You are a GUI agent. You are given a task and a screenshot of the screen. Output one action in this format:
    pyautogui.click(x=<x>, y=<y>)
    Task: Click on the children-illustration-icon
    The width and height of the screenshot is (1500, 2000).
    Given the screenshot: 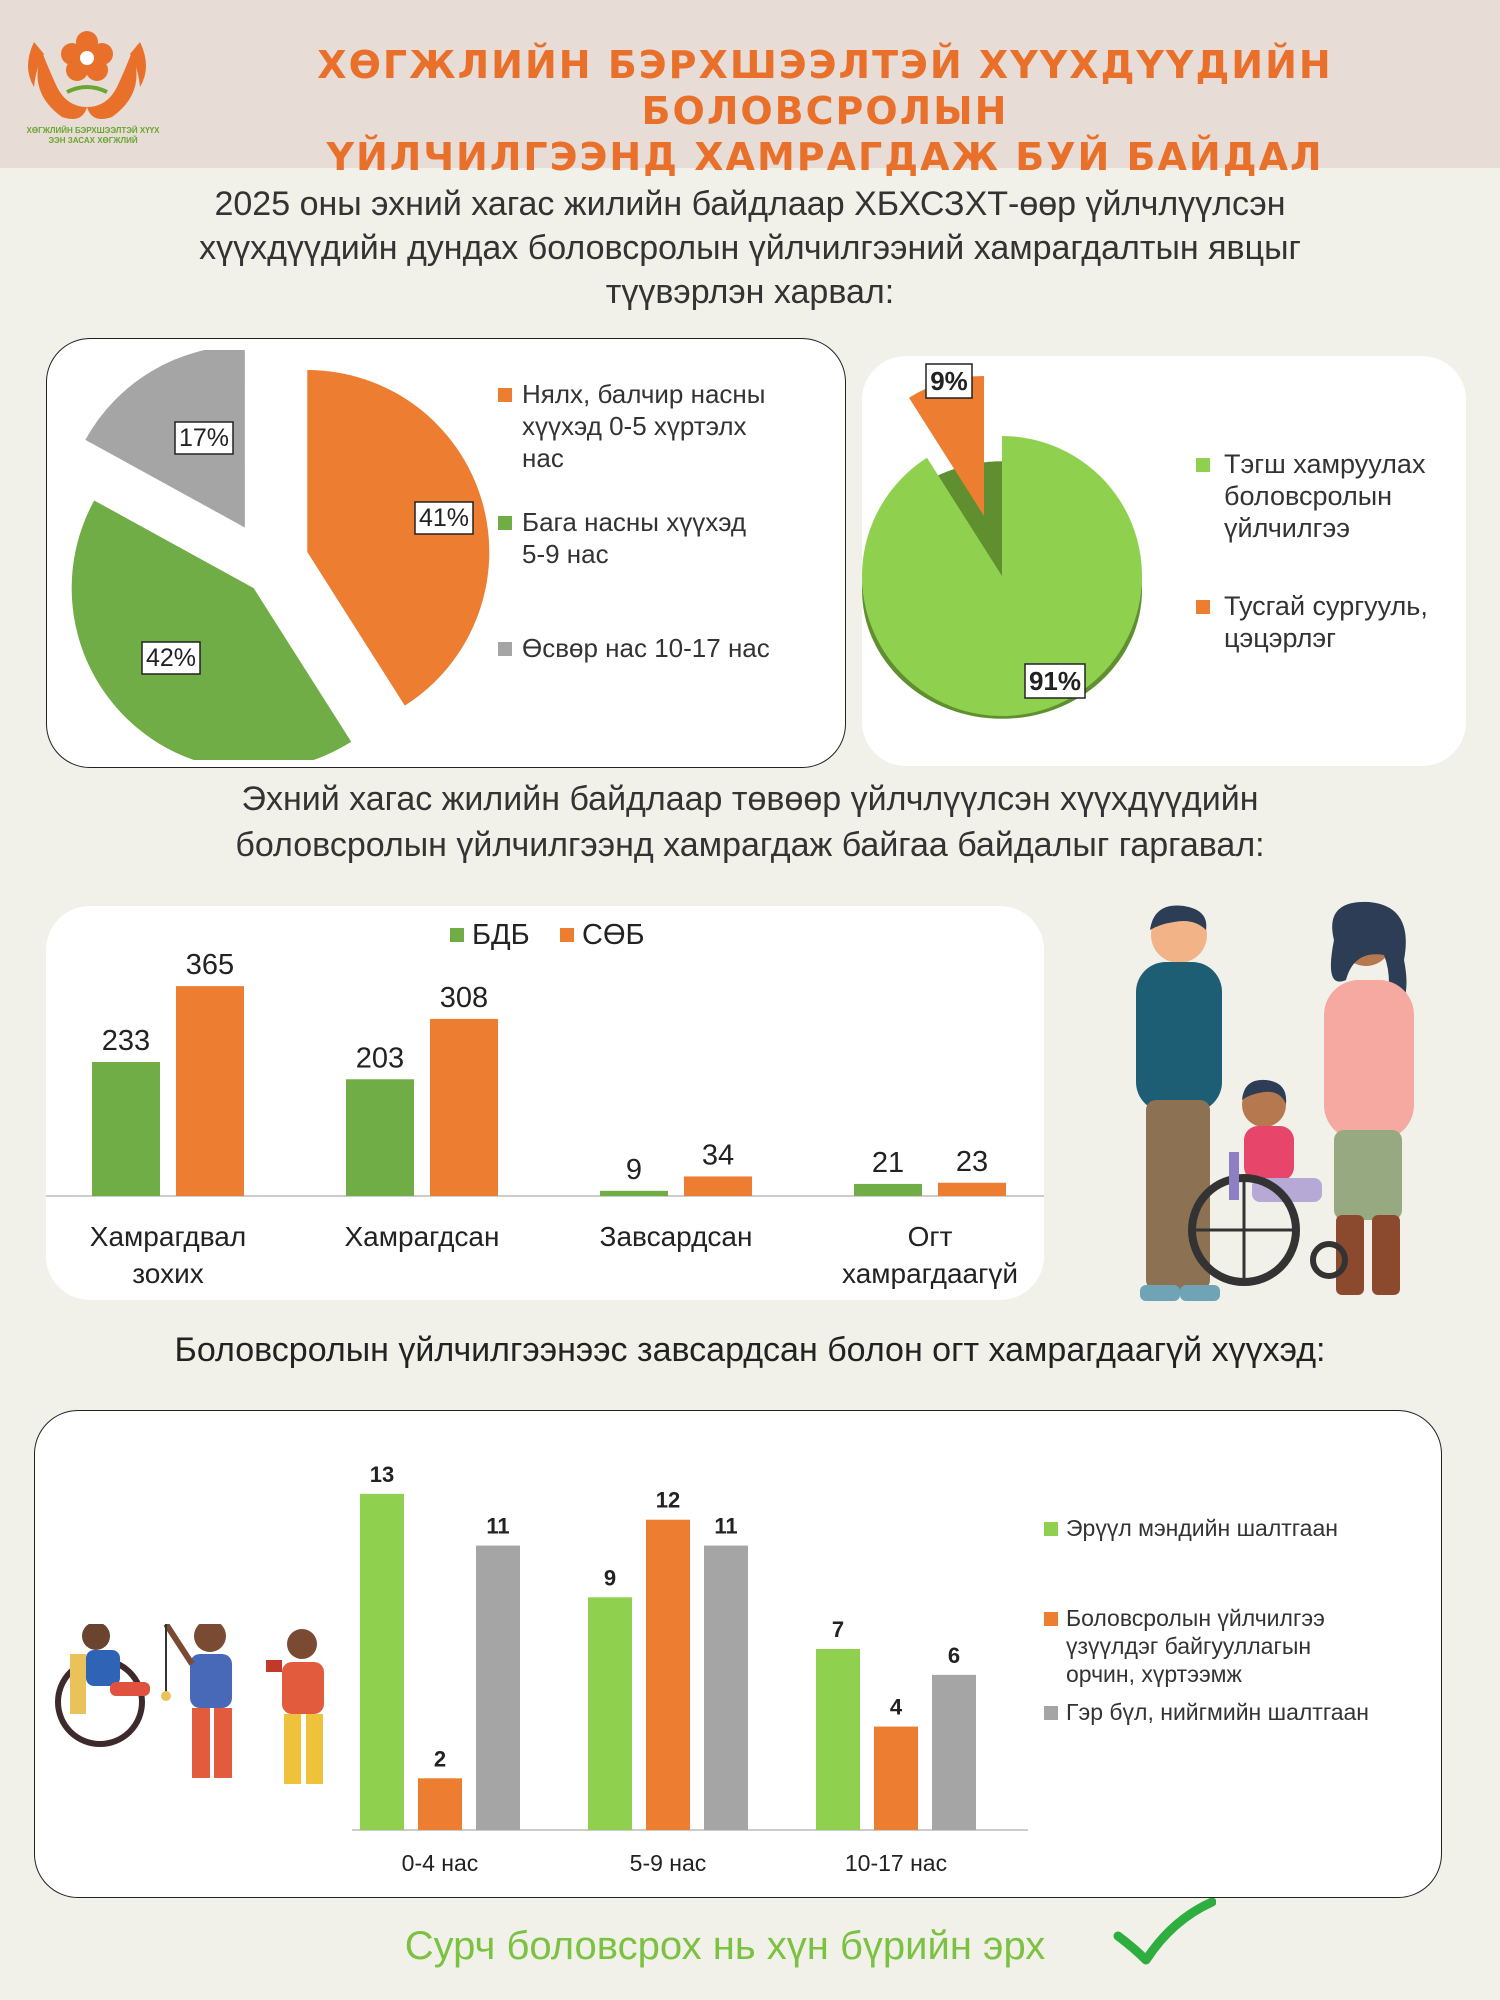 What is the action you would take?
    pyautogui.click(x=189, y=1704)
    